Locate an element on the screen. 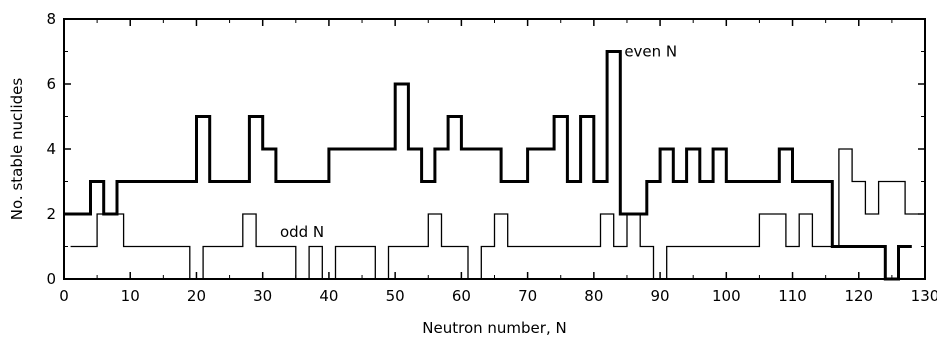 This screenshot has height=342, width=937. x-tick-label-7: 70 is located at coordinates (527, 296).